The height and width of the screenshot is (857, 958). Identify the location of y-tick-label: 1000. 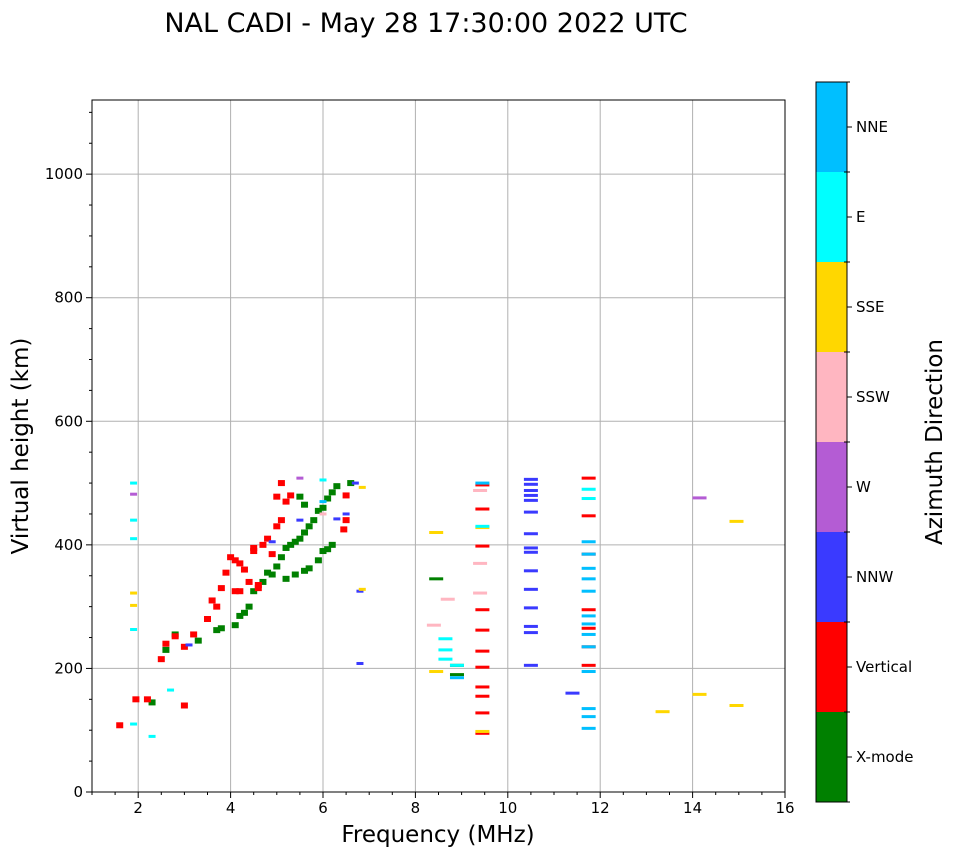
(64, 174).